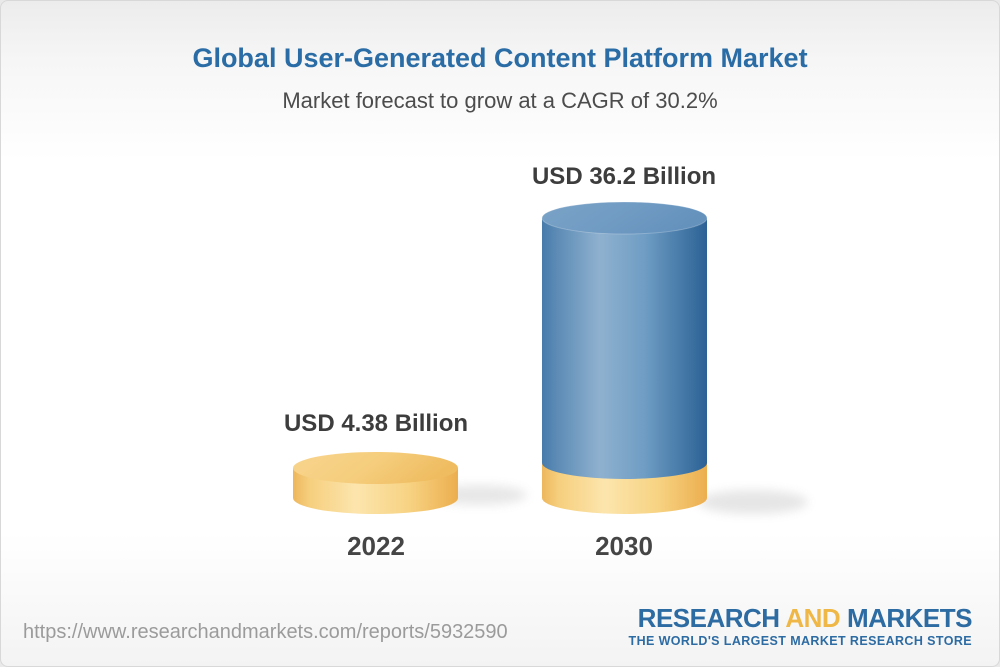 The image size is (1000, 667). Describe the element at coordinates (624, 176) in the screenshot. I see `value-label-2030: USD 36.2 Billion` at that location.